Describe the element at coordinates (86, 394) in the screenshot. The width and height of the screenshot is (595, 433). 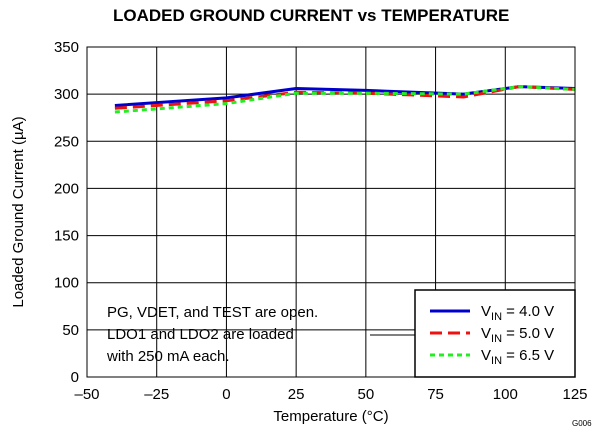
I see `x-tick-label: –50` at that location.